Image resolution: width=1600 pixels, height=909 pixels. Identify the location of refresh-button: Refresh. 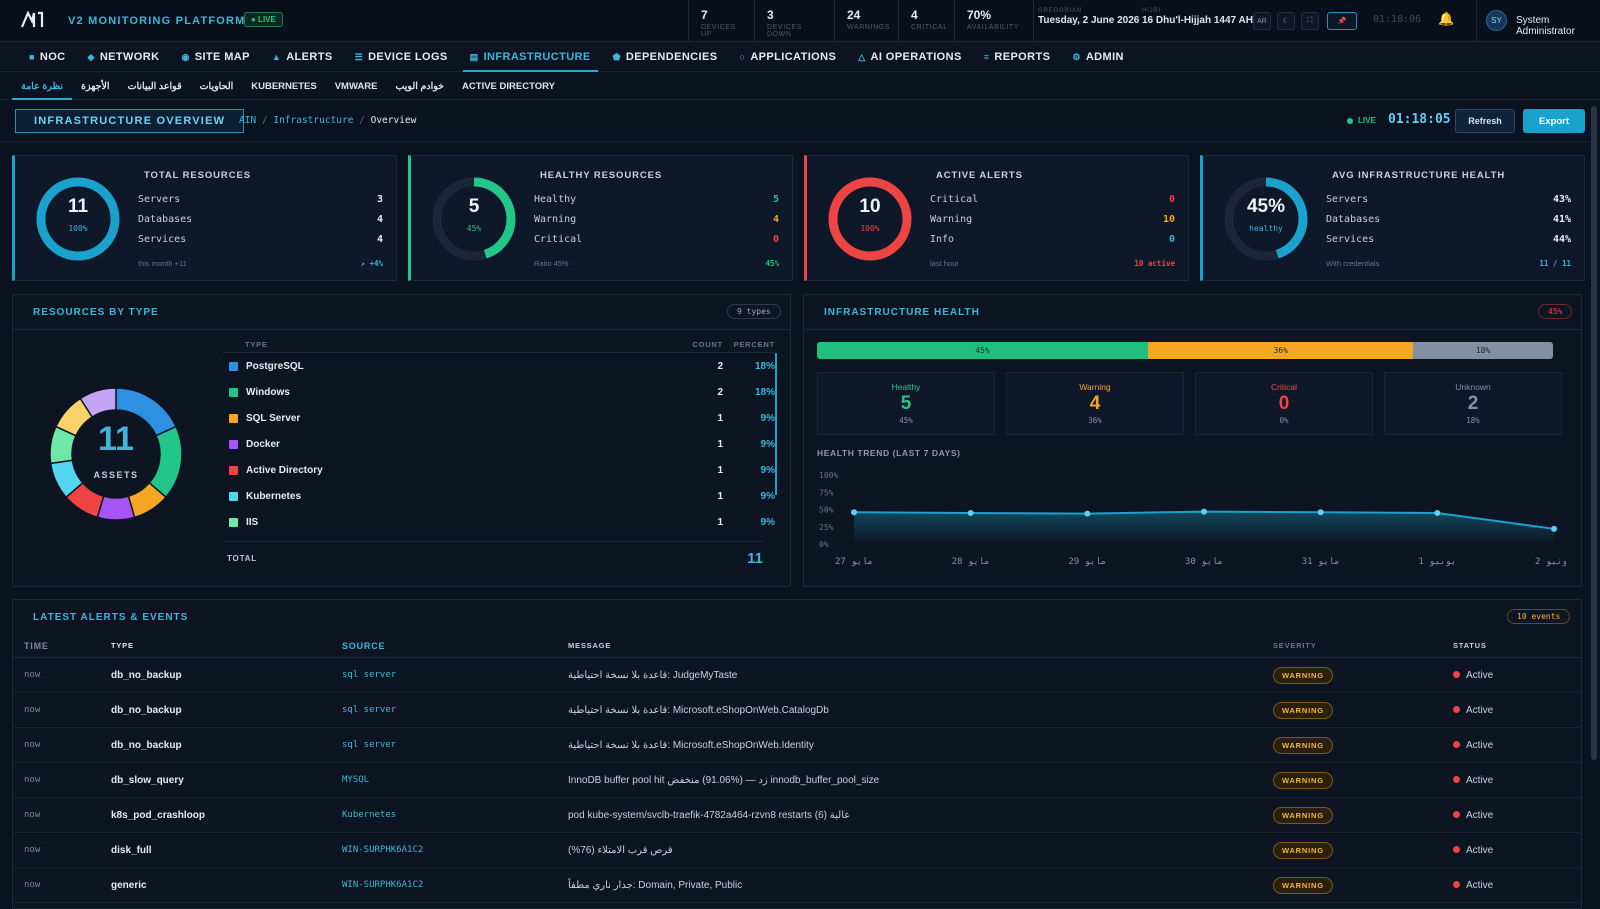
(1485, 121).